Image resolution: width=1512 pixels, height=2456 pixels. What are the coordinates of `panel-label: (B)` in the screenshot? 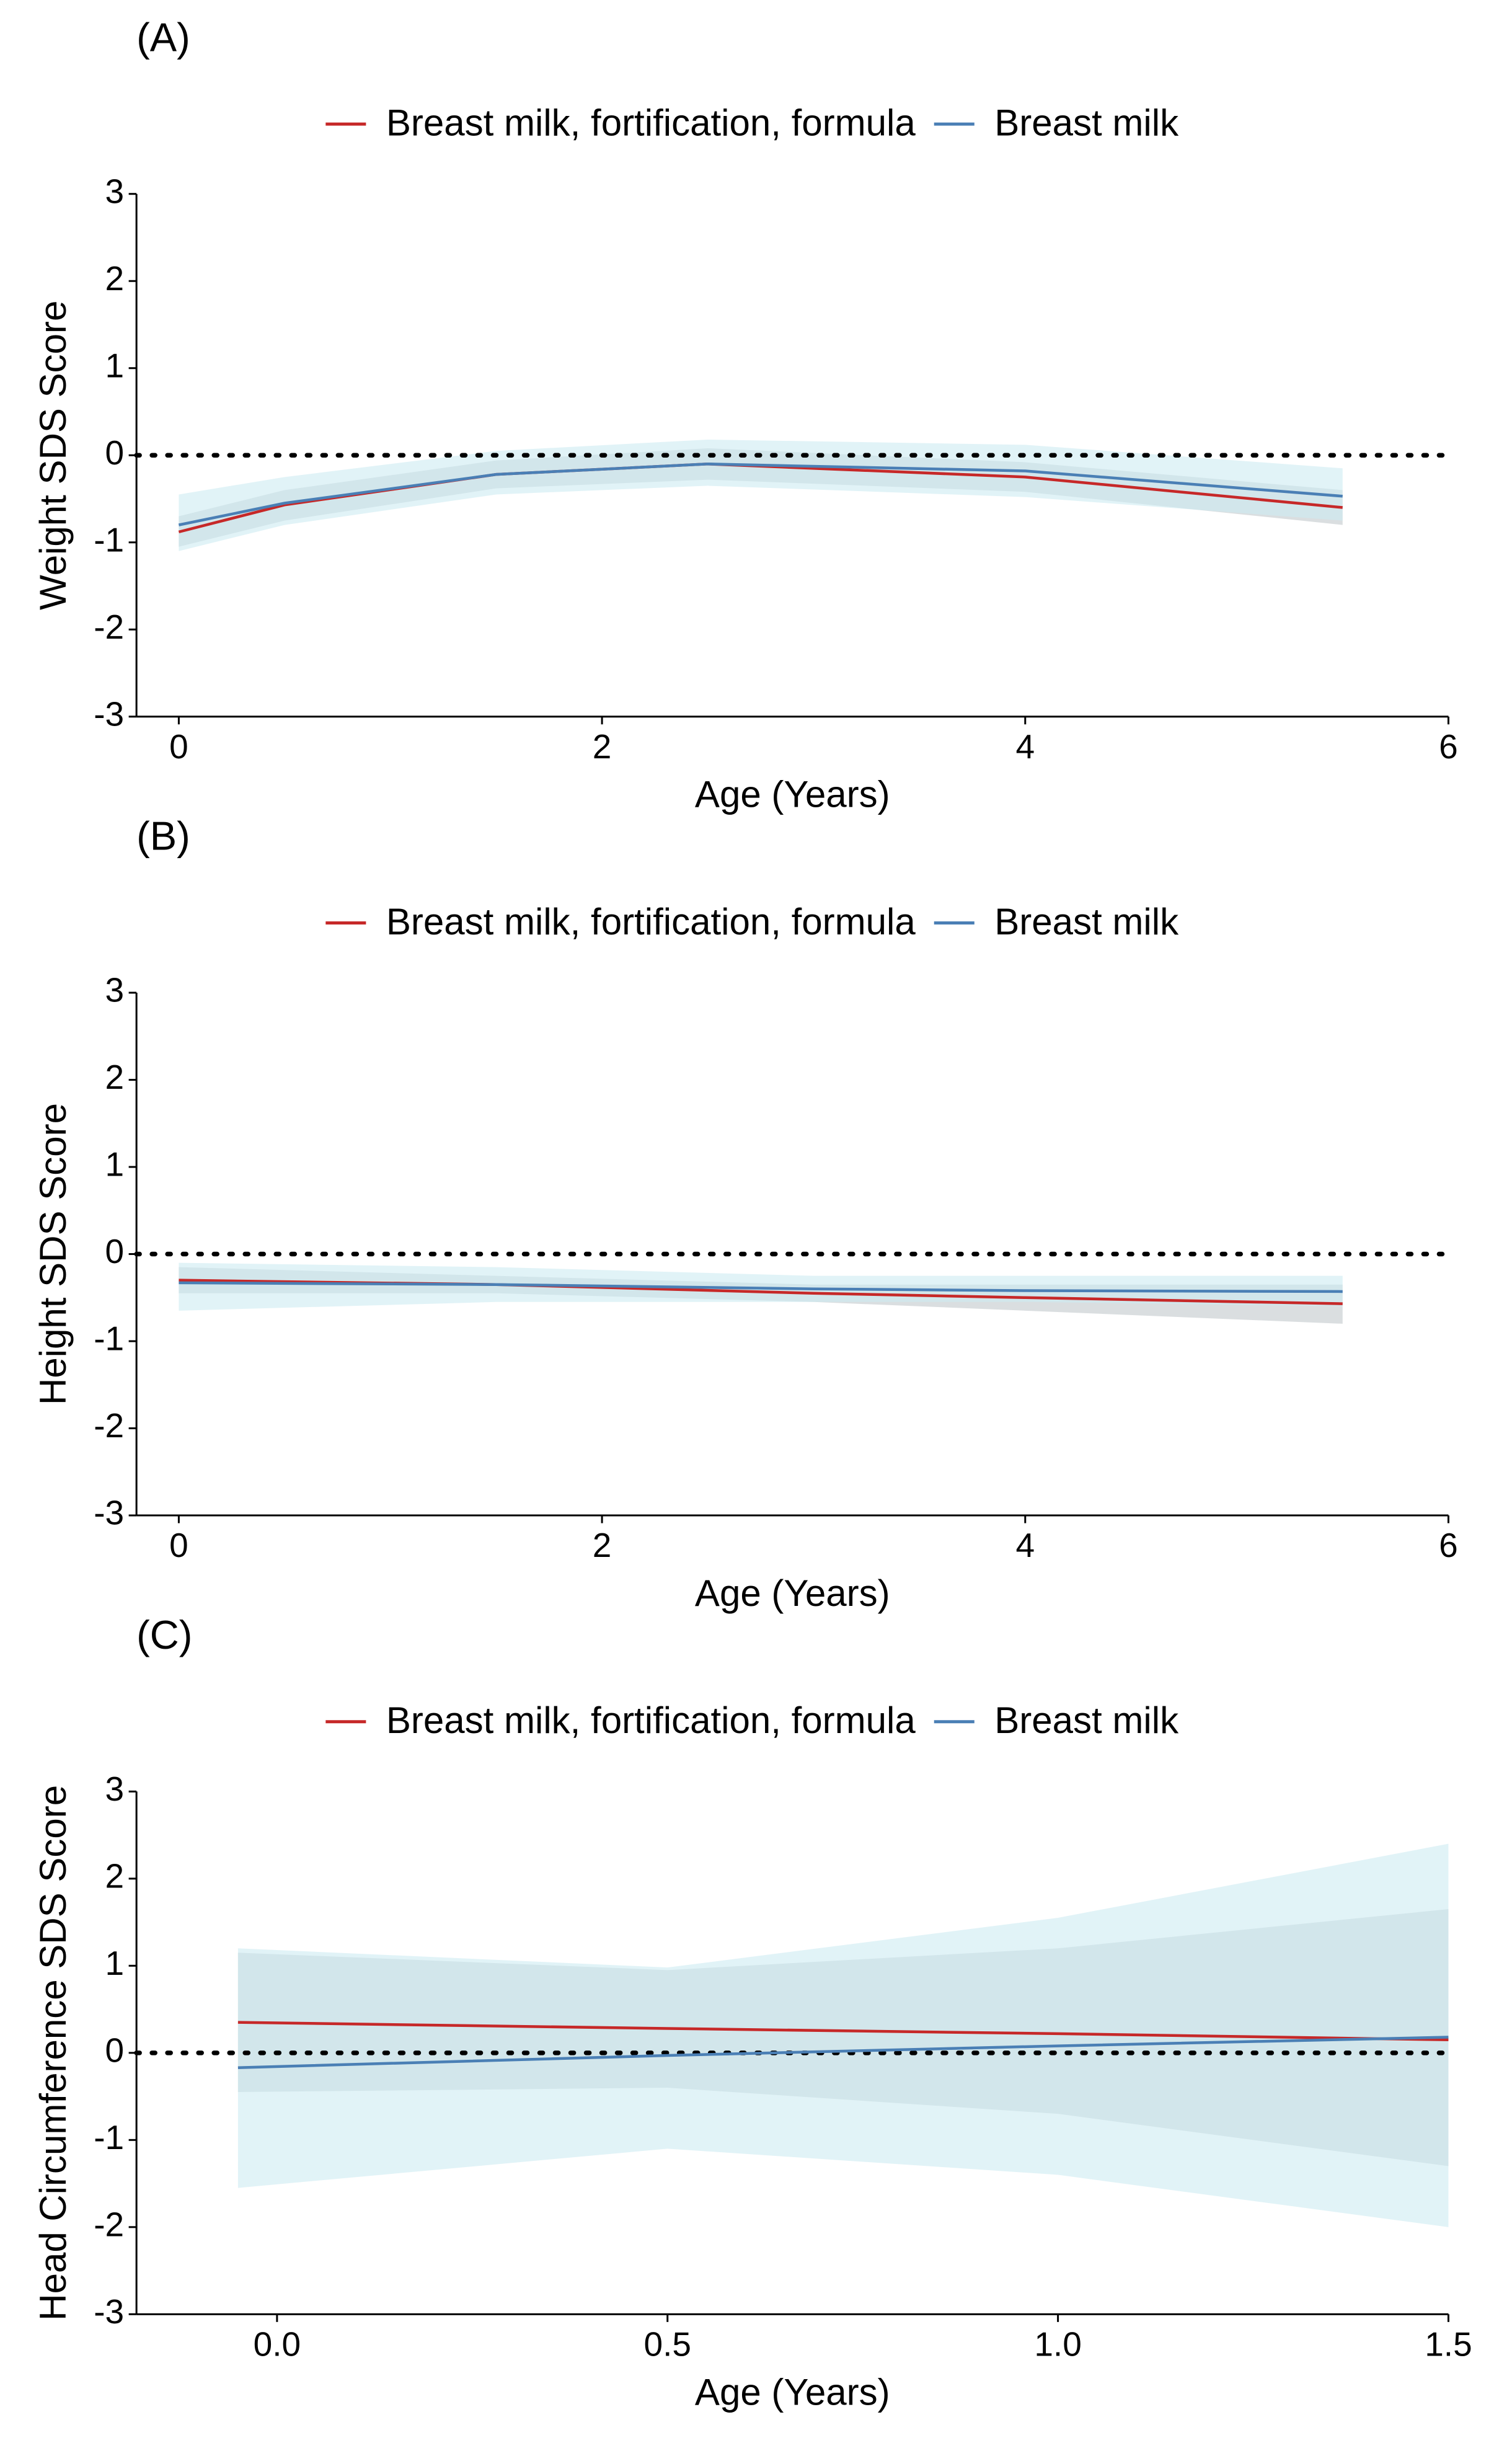 It's located at (163, 836).